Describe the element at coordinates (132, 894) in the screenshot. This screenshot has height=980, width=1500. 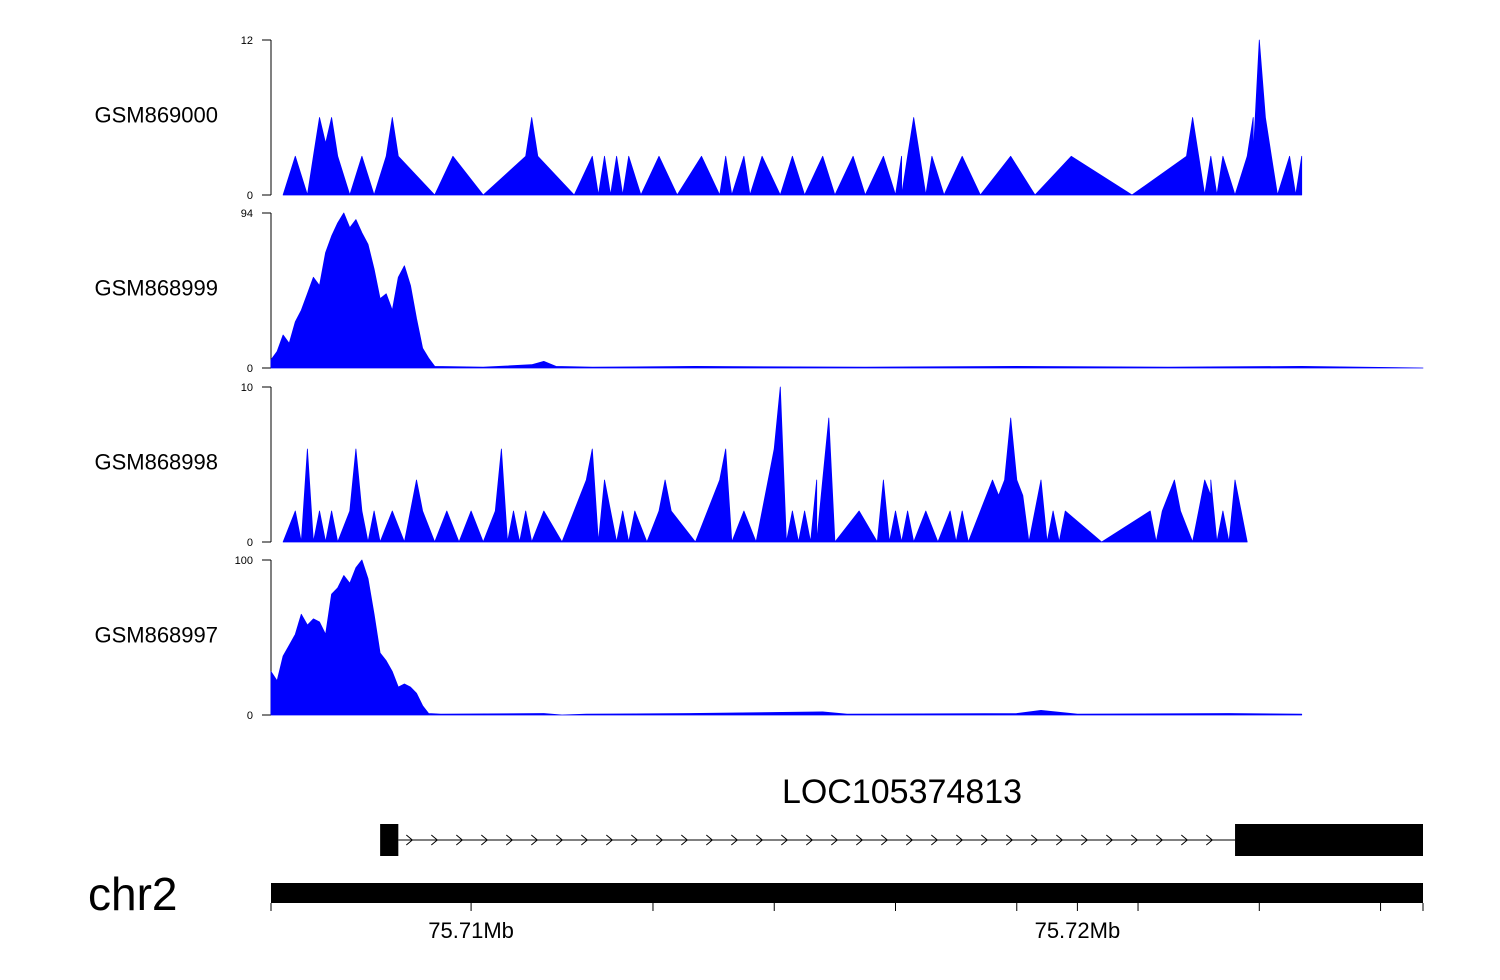
I see `chromosome-label: chr2` at that location.